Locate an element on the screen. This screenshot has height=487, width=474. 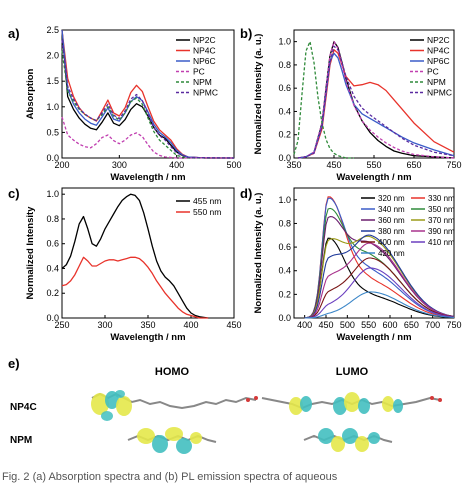
panel-a-ytick-label: 0.5 is located at coordinates (52, 132).